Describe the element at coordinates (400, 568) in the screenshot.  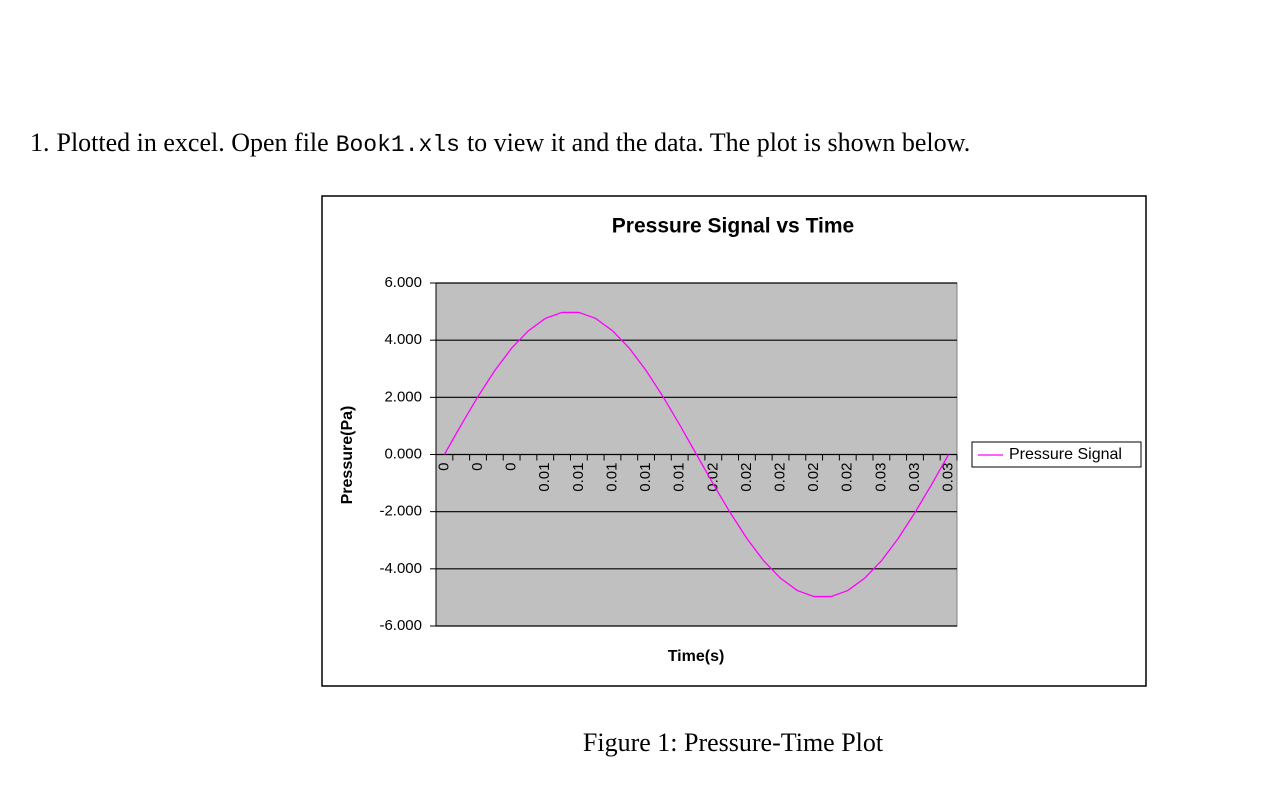
I see `y-tick-label: -4.000` at that location.